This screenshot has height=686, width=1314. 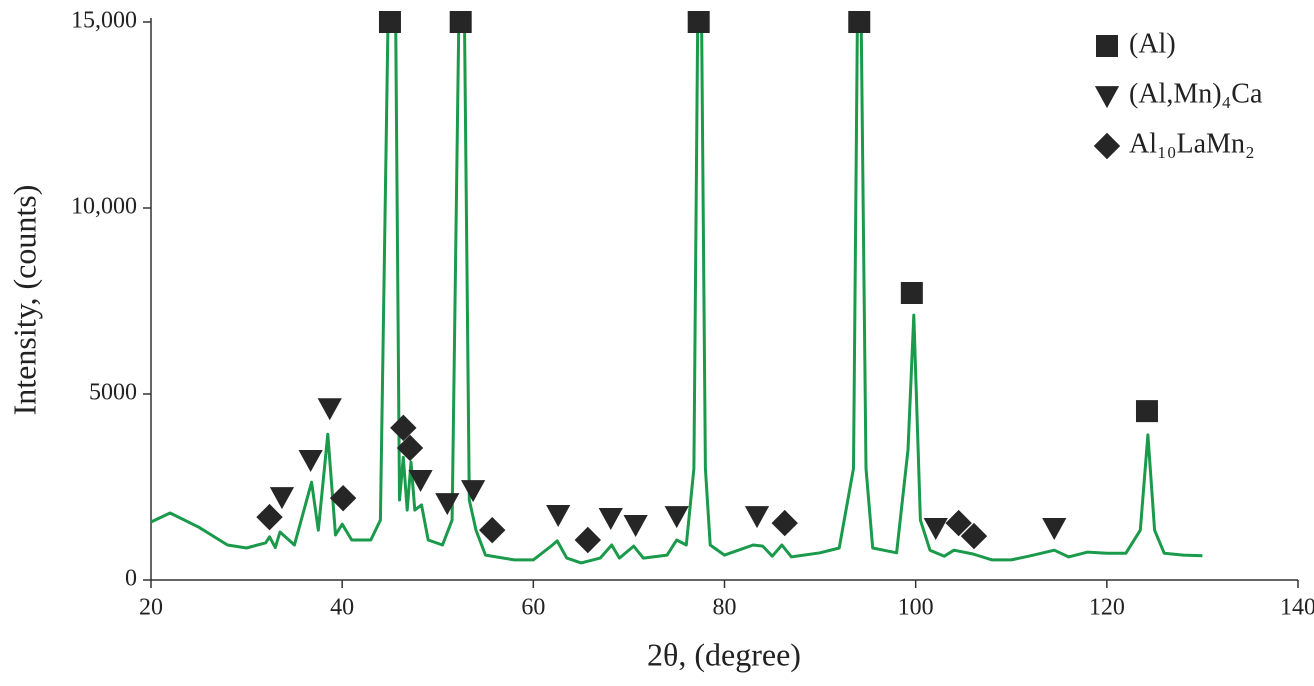 I want to click on y-axis-title: Intensity, (counts), so click(x=24, y=300).